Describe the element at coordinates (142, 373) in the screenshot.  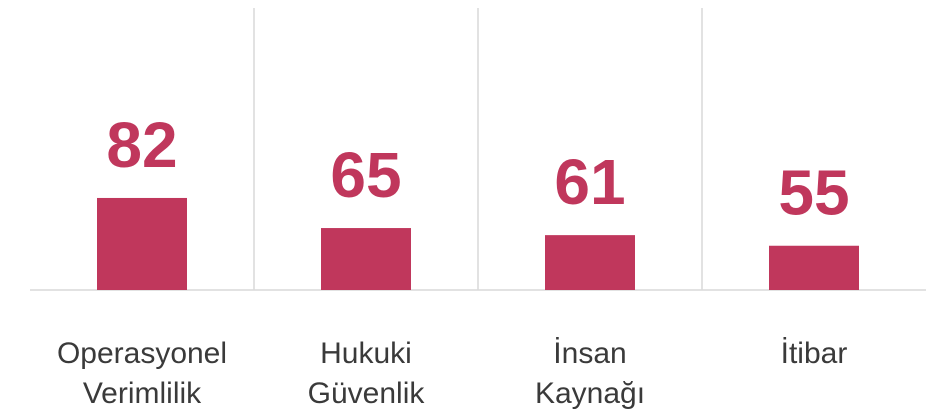
I see `x-tick-label: Operasyonel Verimlilik` at that location.